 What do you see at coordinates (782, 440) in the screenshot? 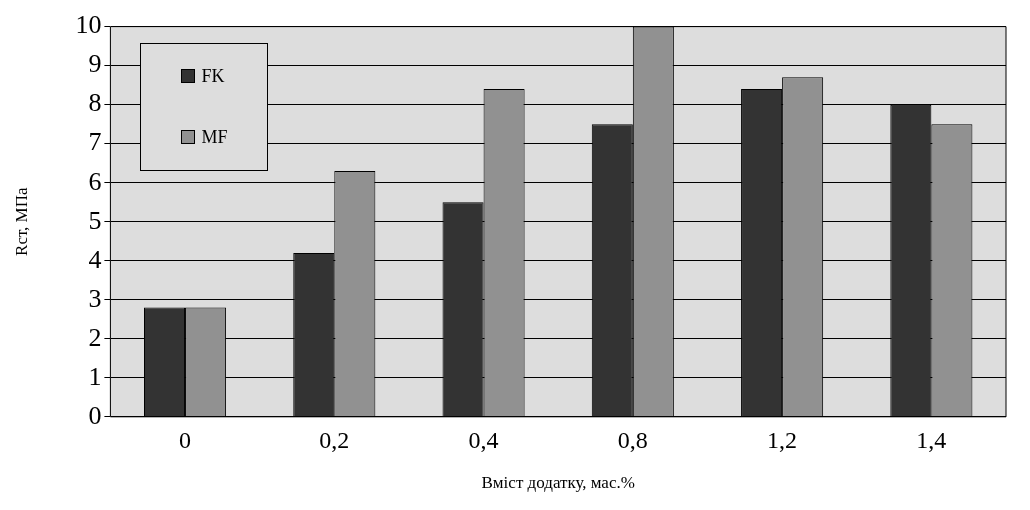
I see `x-tick-label: 1,2` at bounding box center [782, 440].